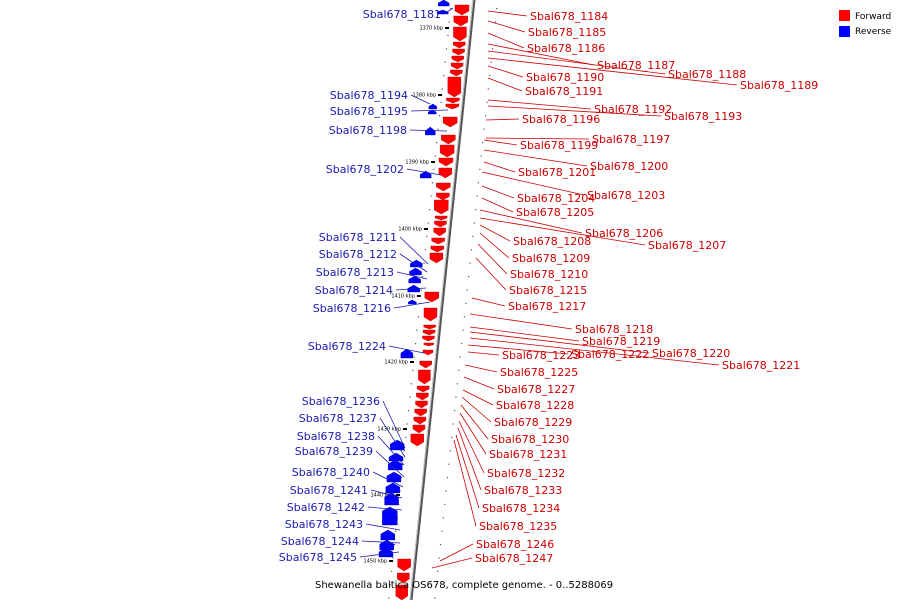 The height and width of the screenshot is (600, 900). What do you see at coordinates (547, 306) in the screenshot?
I see `forward-gene-label: Sbal678_1217` at bounding box center [547, 306].